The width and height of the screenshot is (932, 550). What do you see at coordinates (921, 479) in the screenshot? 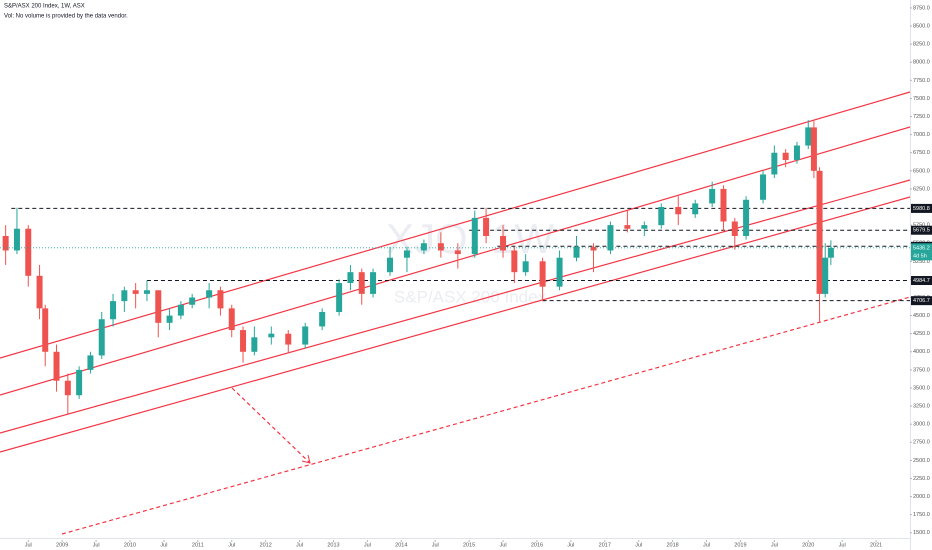
I see `y-tick-label: 2250.0` at bounding box center [921, 479].